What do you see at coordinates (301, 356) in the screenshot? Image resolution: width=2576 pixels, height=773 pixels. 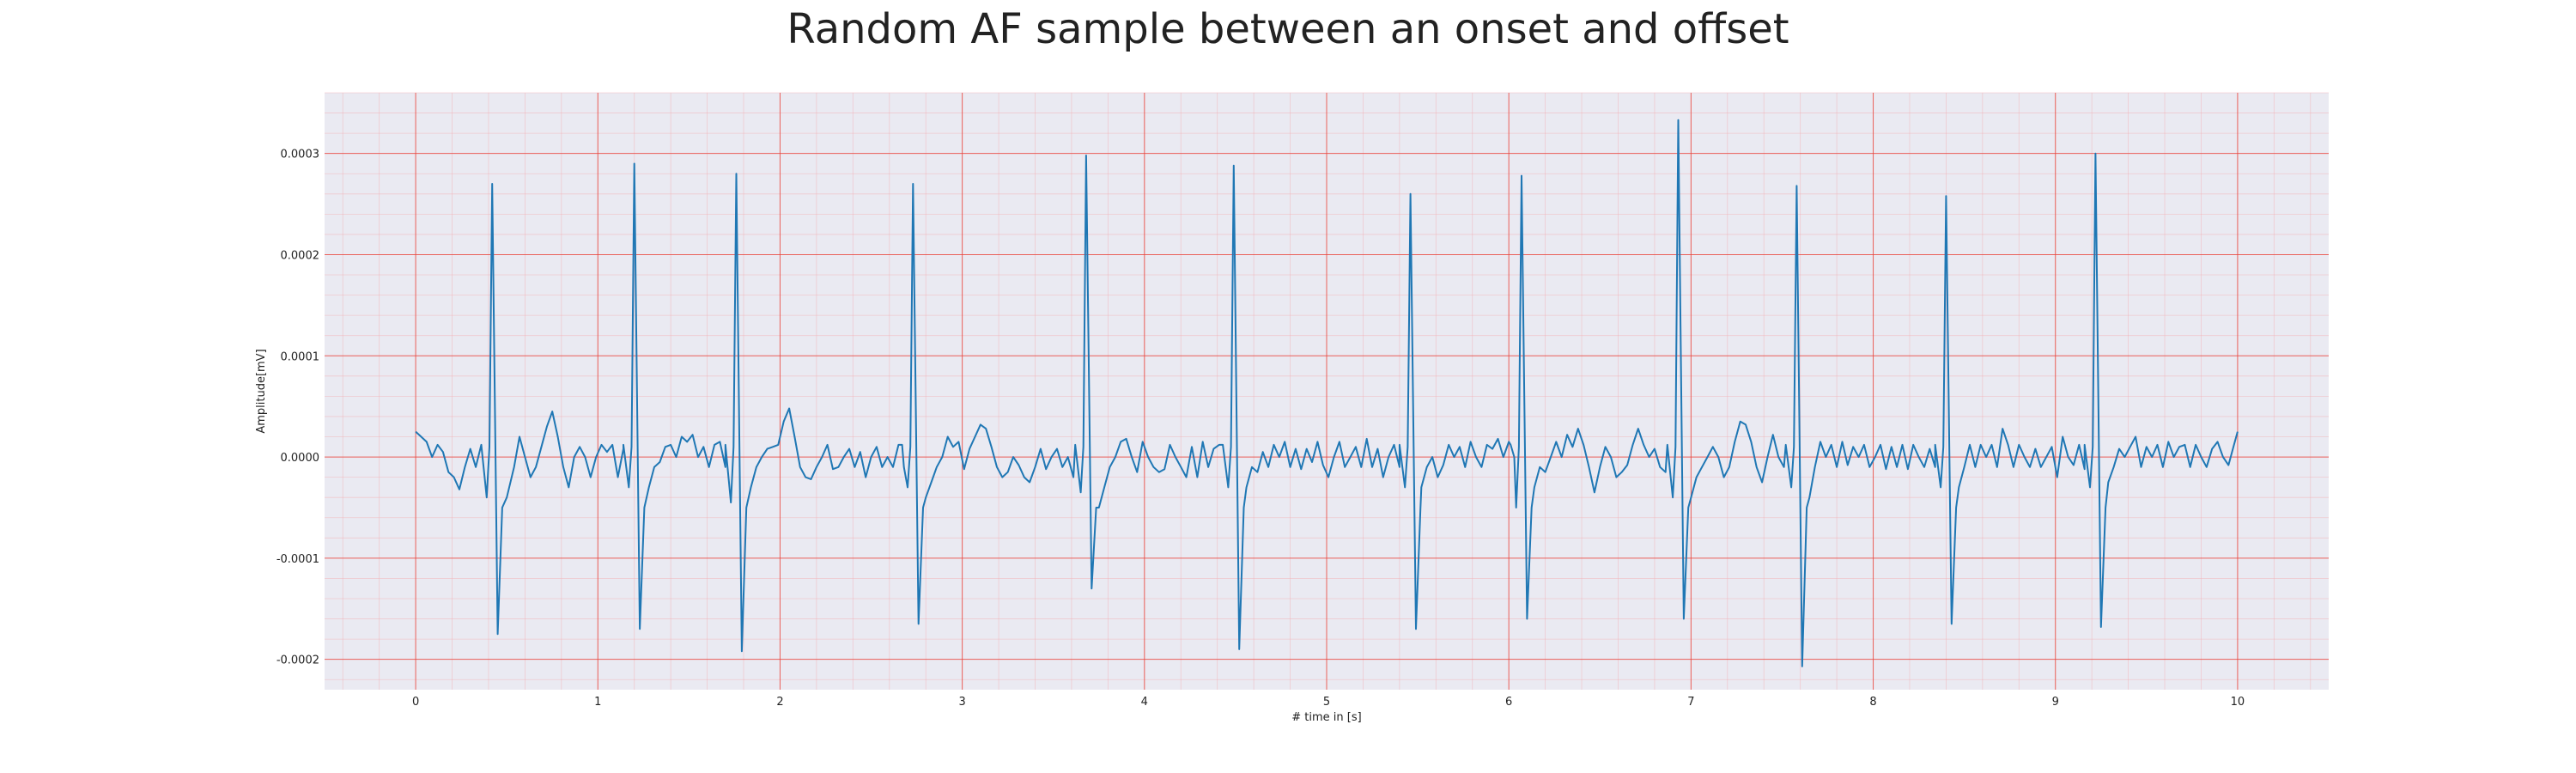 I see `y-tick-label: 0.0001` at bounding box center [301, 356].